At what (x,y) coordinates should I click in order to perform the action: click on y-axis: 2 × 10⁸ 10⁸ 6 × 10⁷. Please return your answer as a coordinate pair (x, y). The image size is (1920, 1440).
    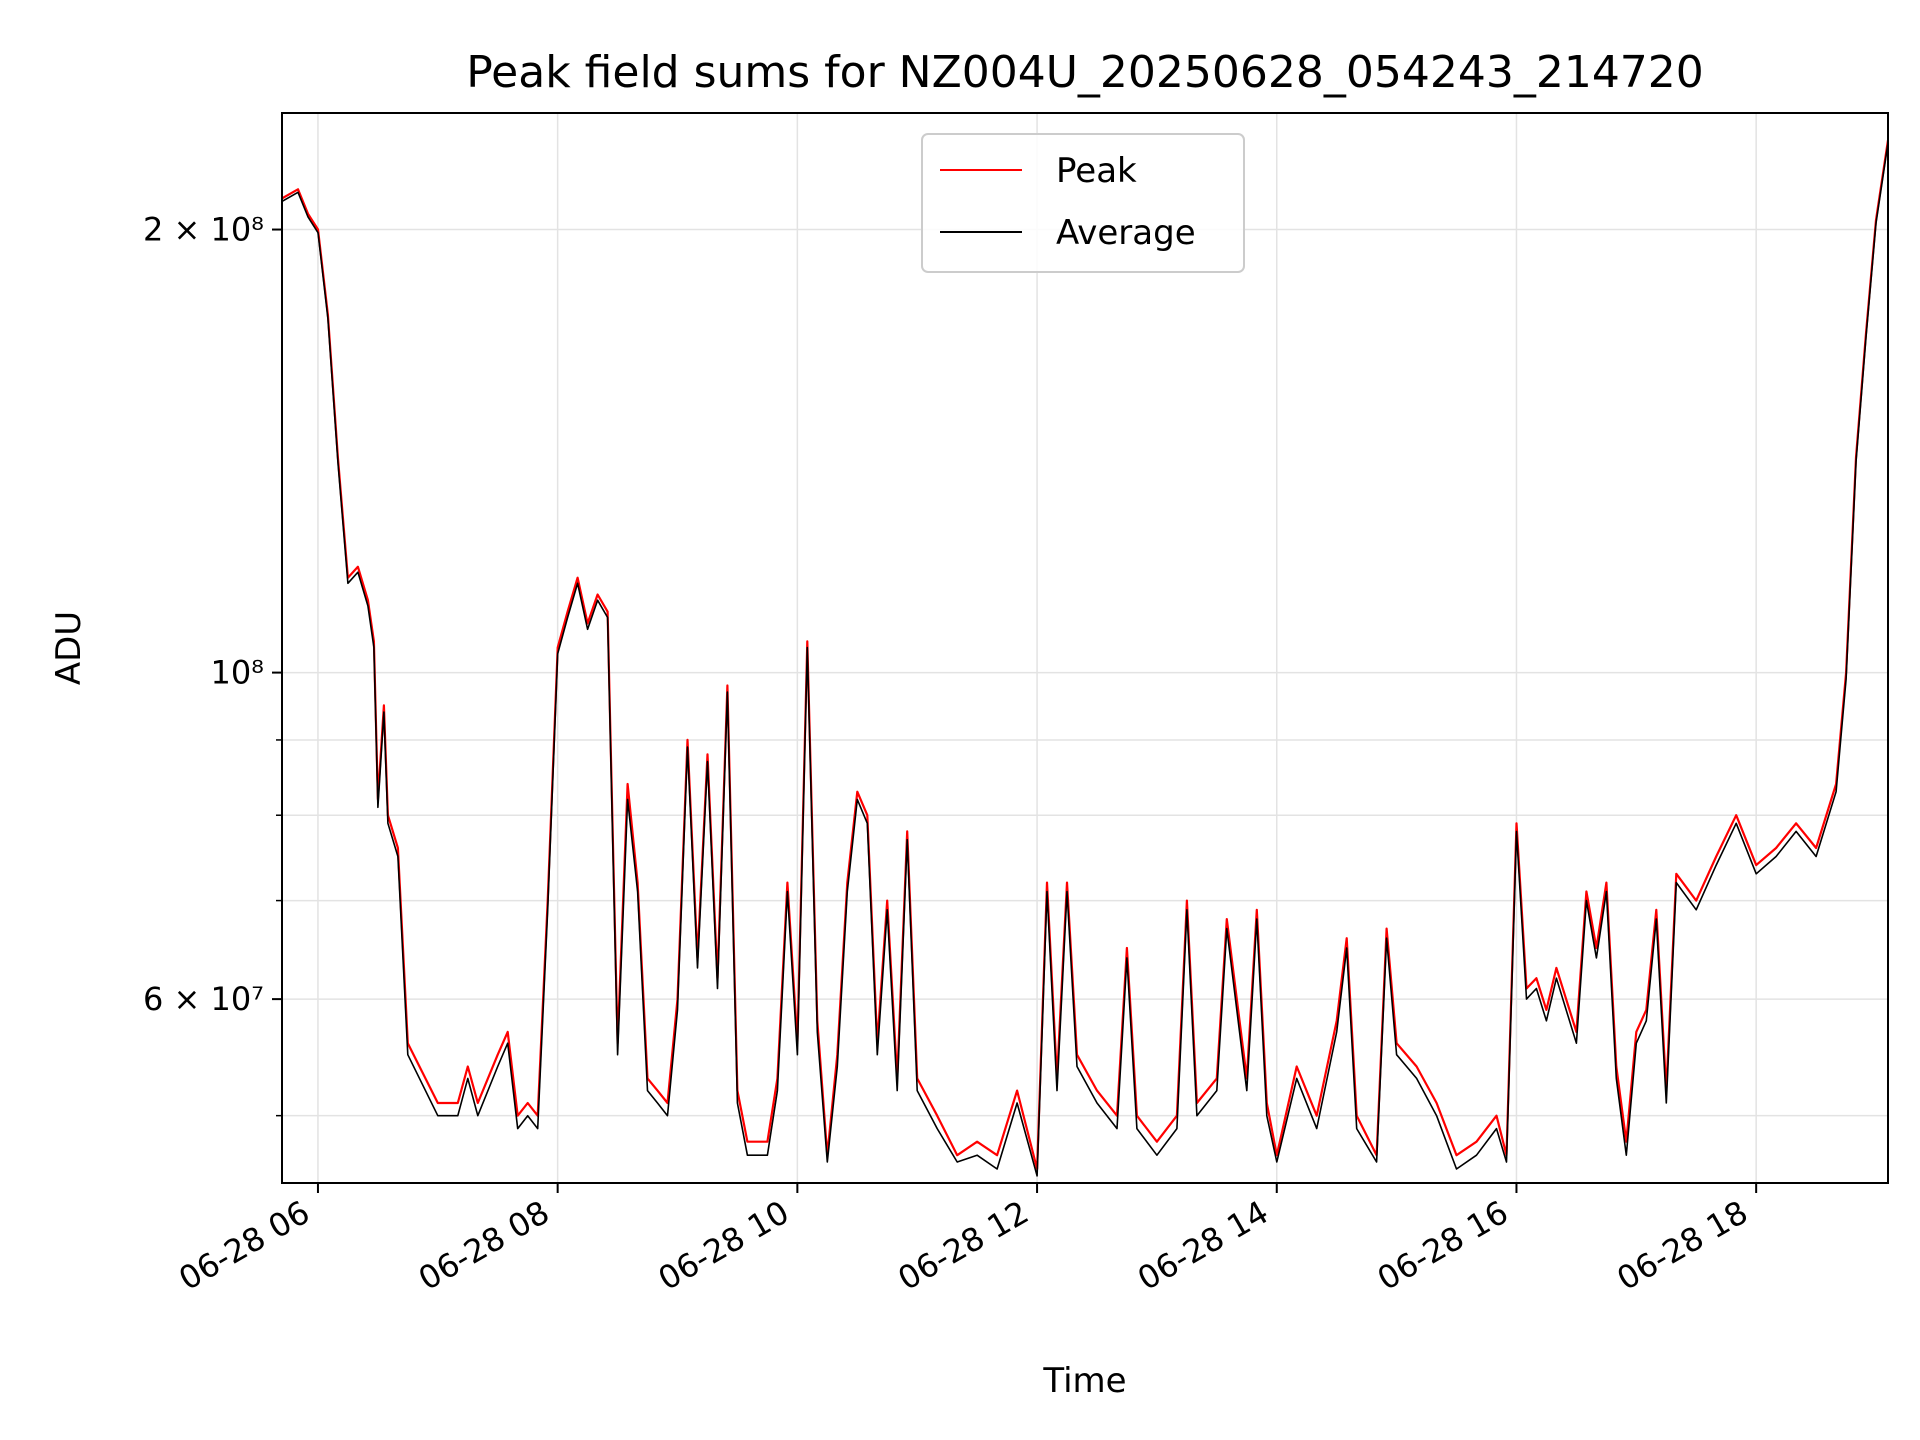
    Looking at the image, I should click on (212, 664).